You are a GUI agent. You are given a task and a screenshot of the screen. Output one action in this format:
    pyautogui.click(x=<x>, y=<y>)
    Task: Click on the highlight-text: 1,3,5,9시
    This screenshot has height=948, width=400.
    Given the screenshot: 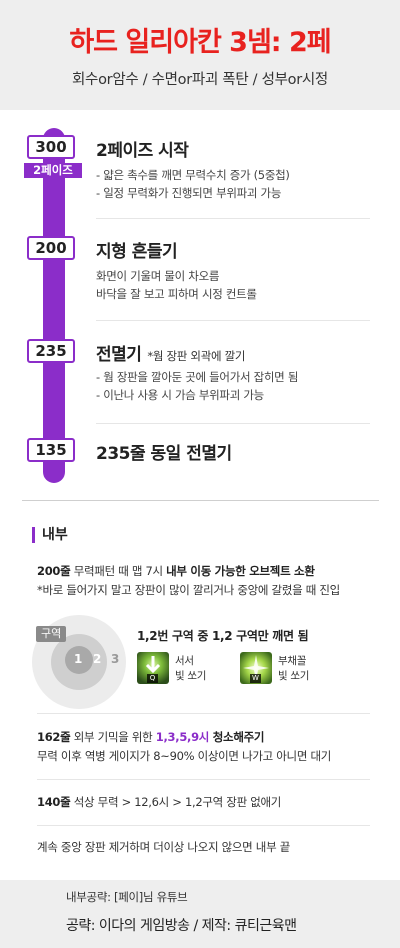 What is the action you would take?
    pyautogui.click(x=182, y=737)
    